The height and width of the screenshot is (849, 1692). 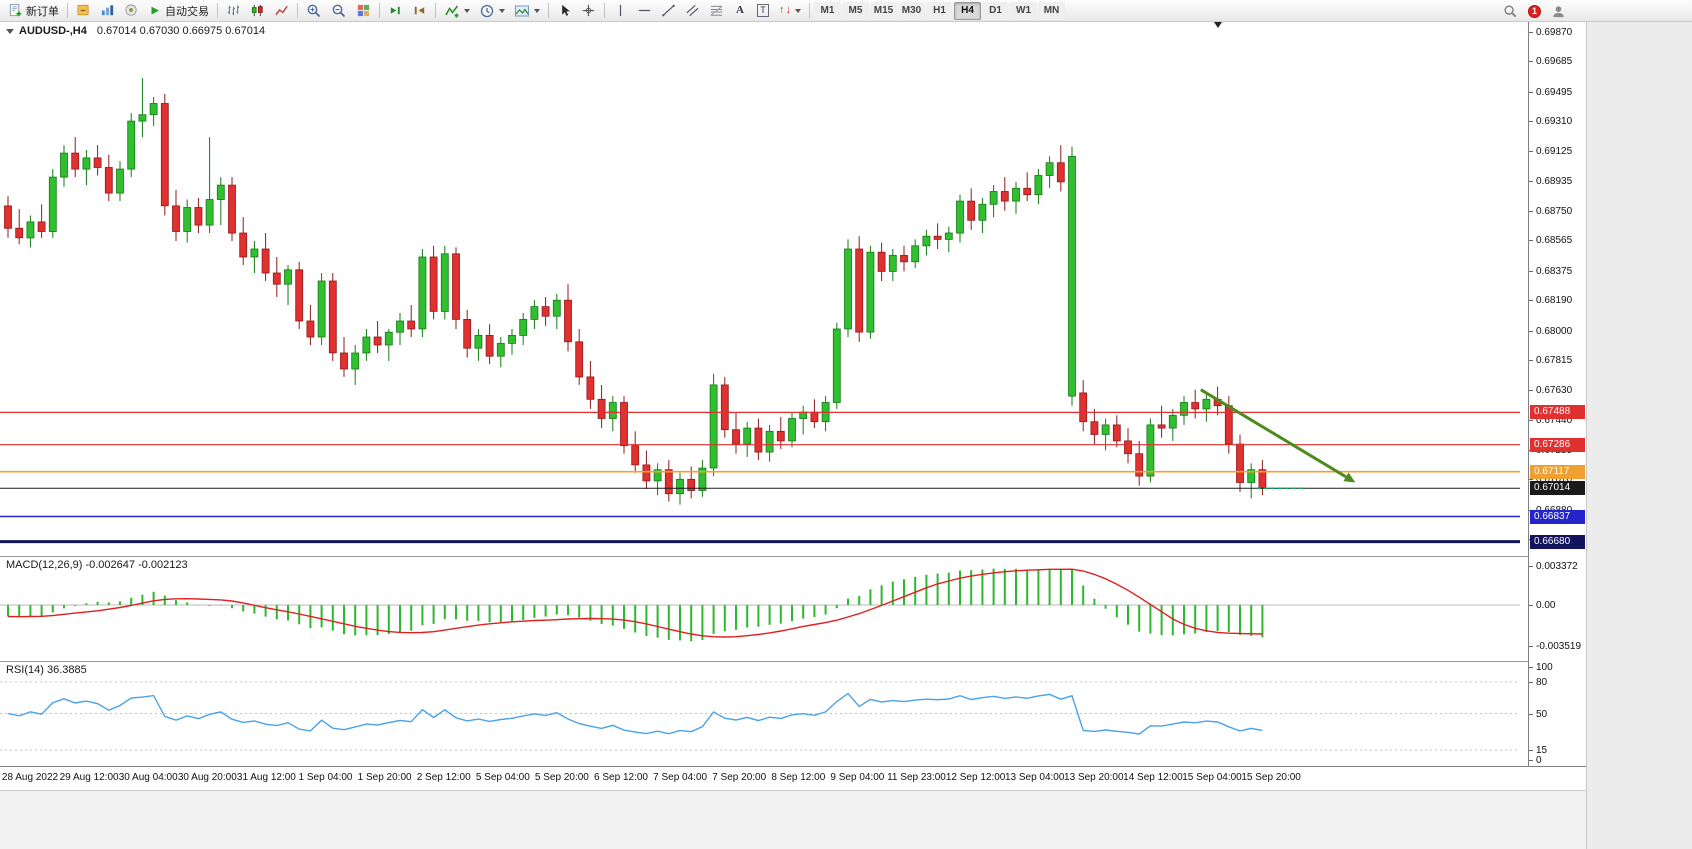 What do you see at coordinates (131, 11) in the screenshot?
I see `community-button` at bounding box center [131, 11].